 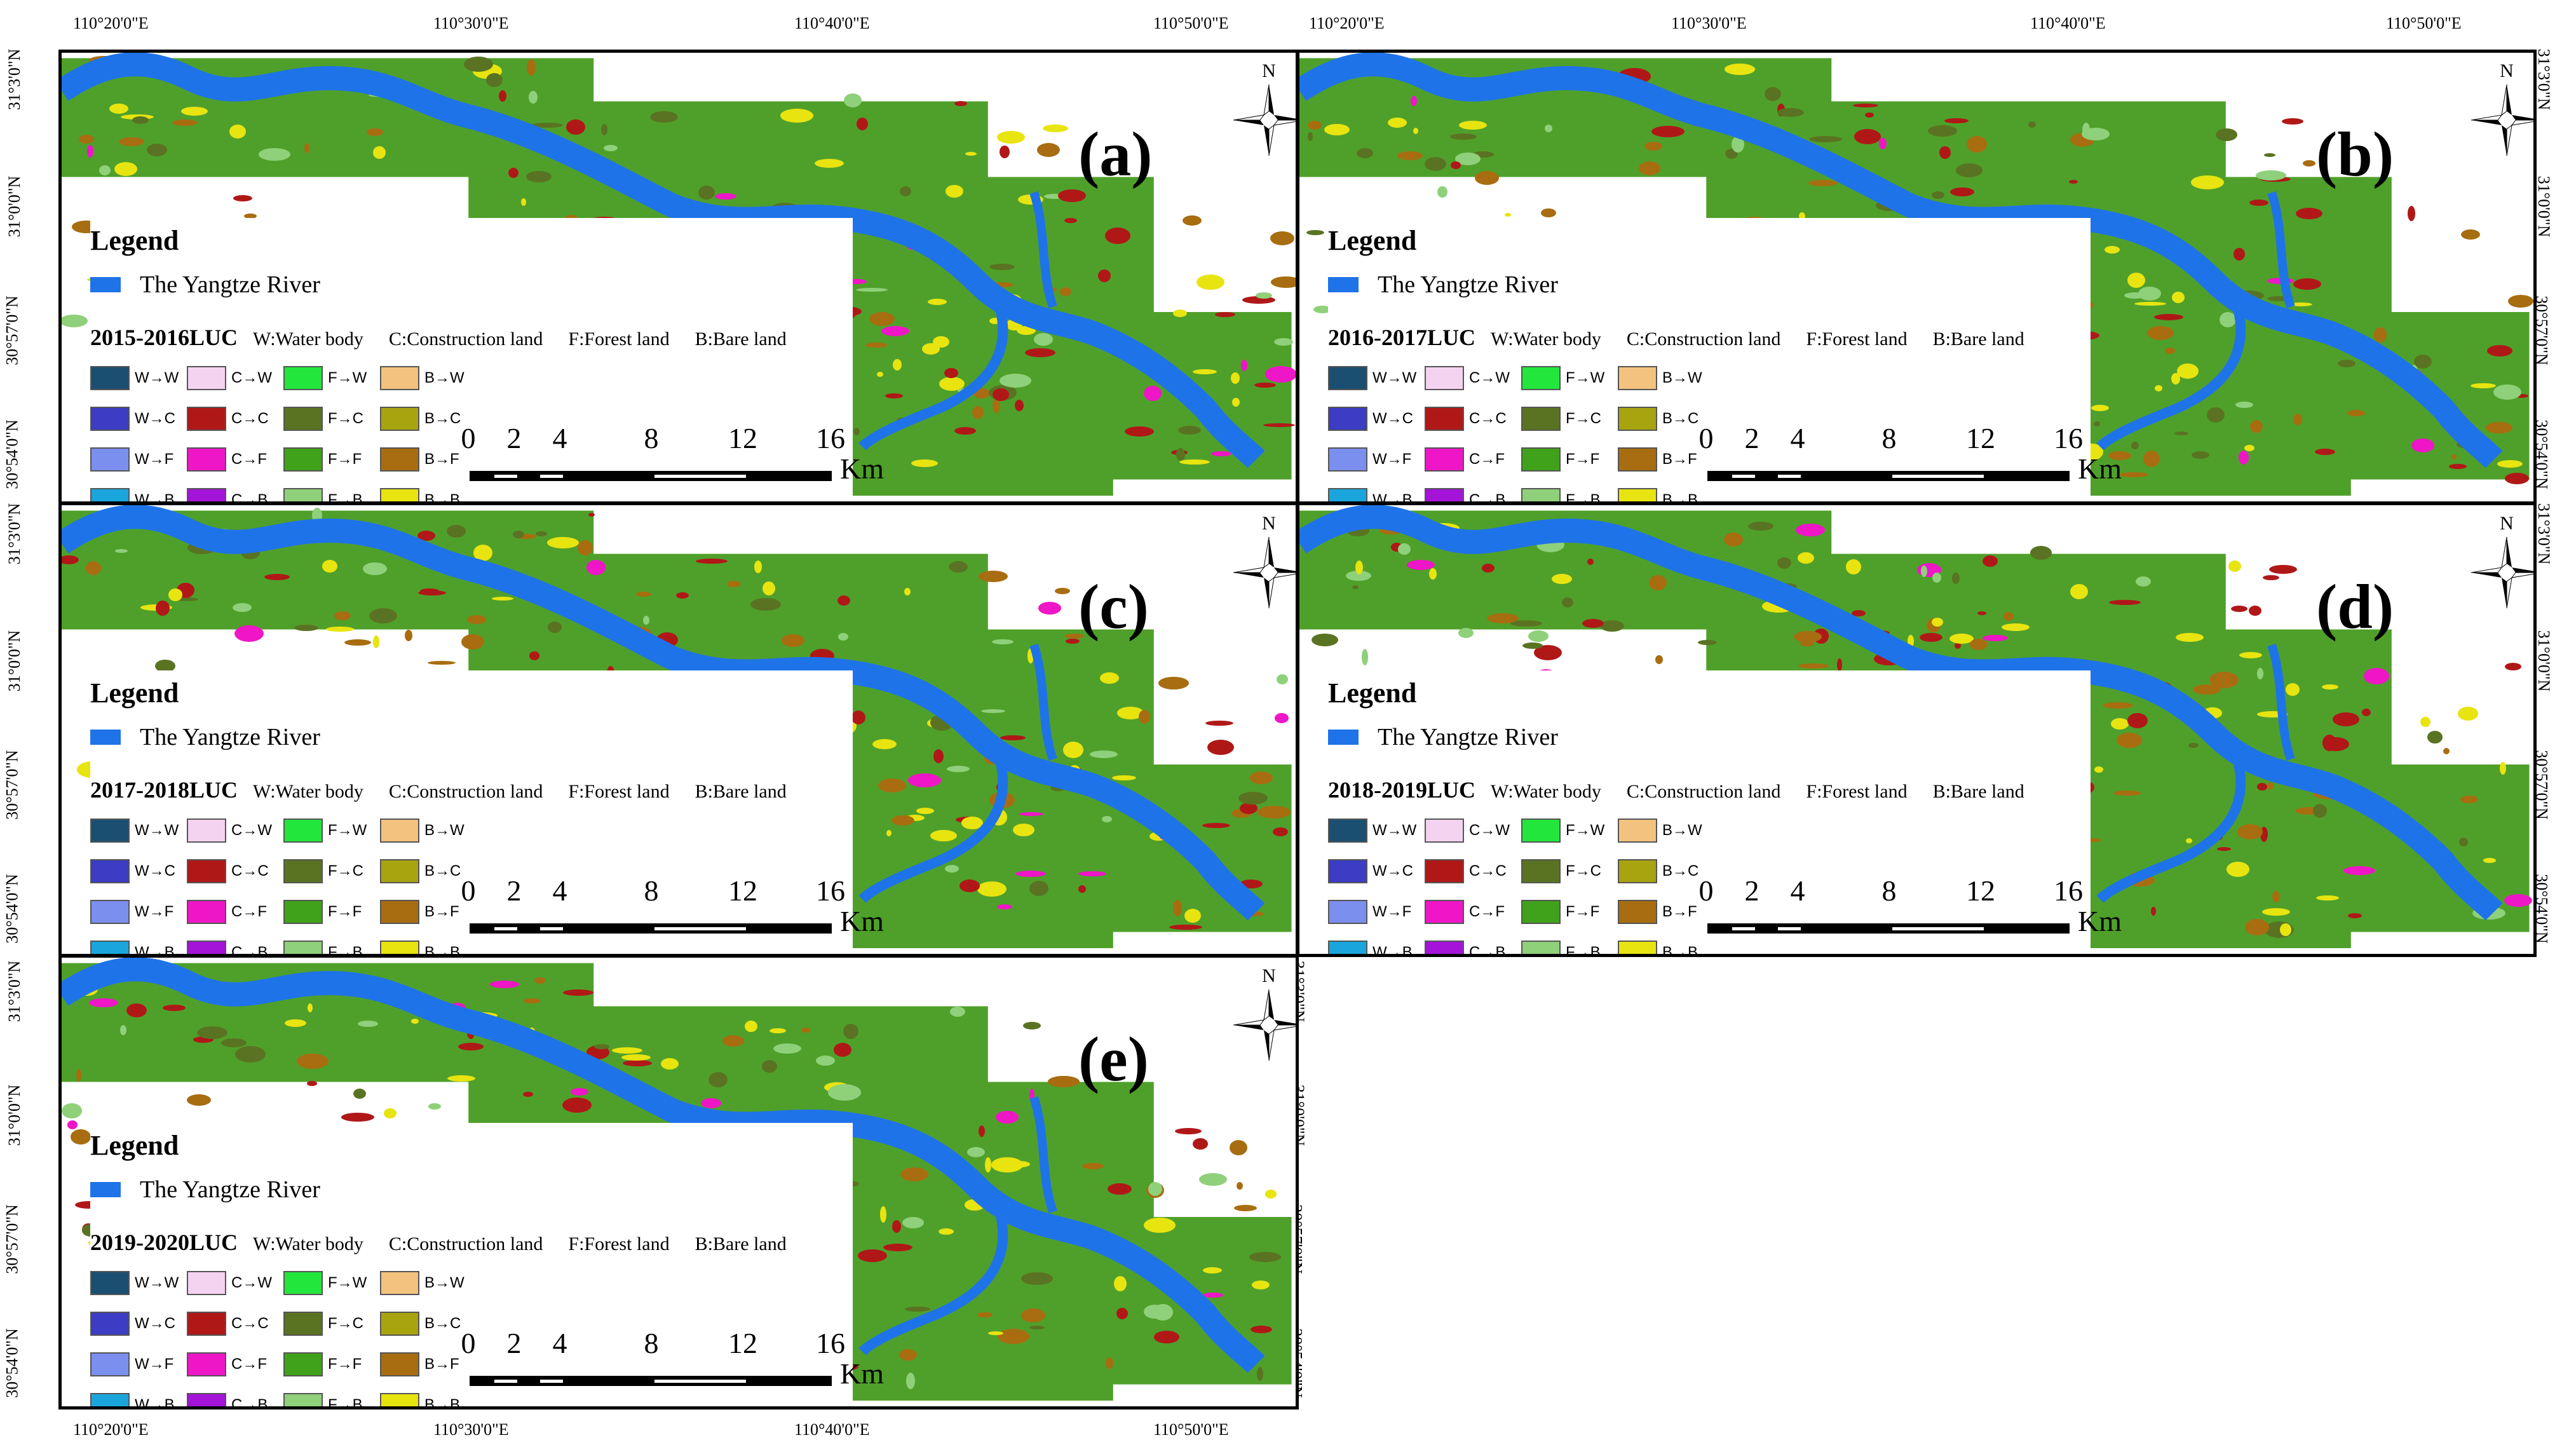 What do you see at coordinates (235, 1399) in the screenshot?
I see `transition-legend-item: C→B` at bounding box center [235, 1399].